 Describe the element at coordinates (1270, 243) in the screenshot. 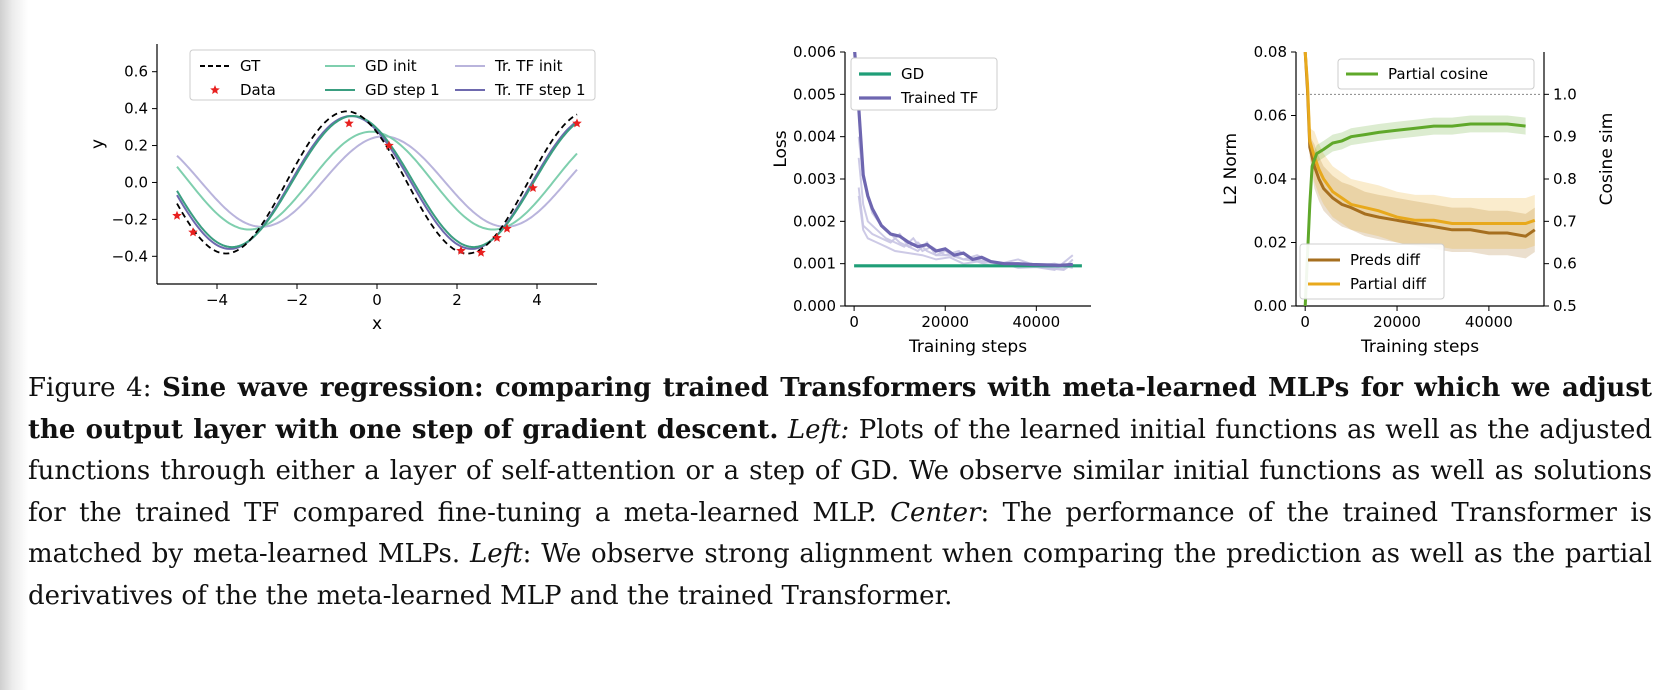

I see `y-tick-label: 0.02` at that location.